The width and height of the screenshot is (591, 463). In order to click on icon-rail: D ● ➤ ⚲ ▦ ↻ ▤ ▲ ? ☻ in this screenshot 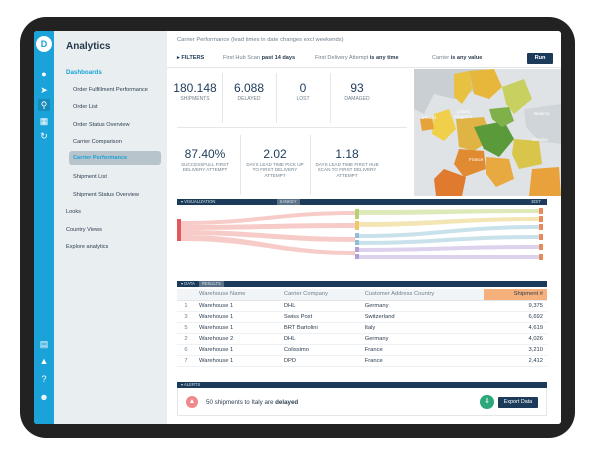, I will do `click(44, 227)`.